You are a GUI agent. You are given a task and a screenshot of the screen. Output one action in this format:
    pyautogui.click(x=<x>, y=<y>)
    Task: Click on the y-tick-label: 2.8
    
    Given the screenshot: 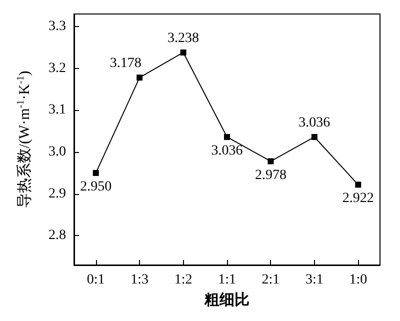 What is the action you would take?
    pyautogui.click(x=57, y=236)
    